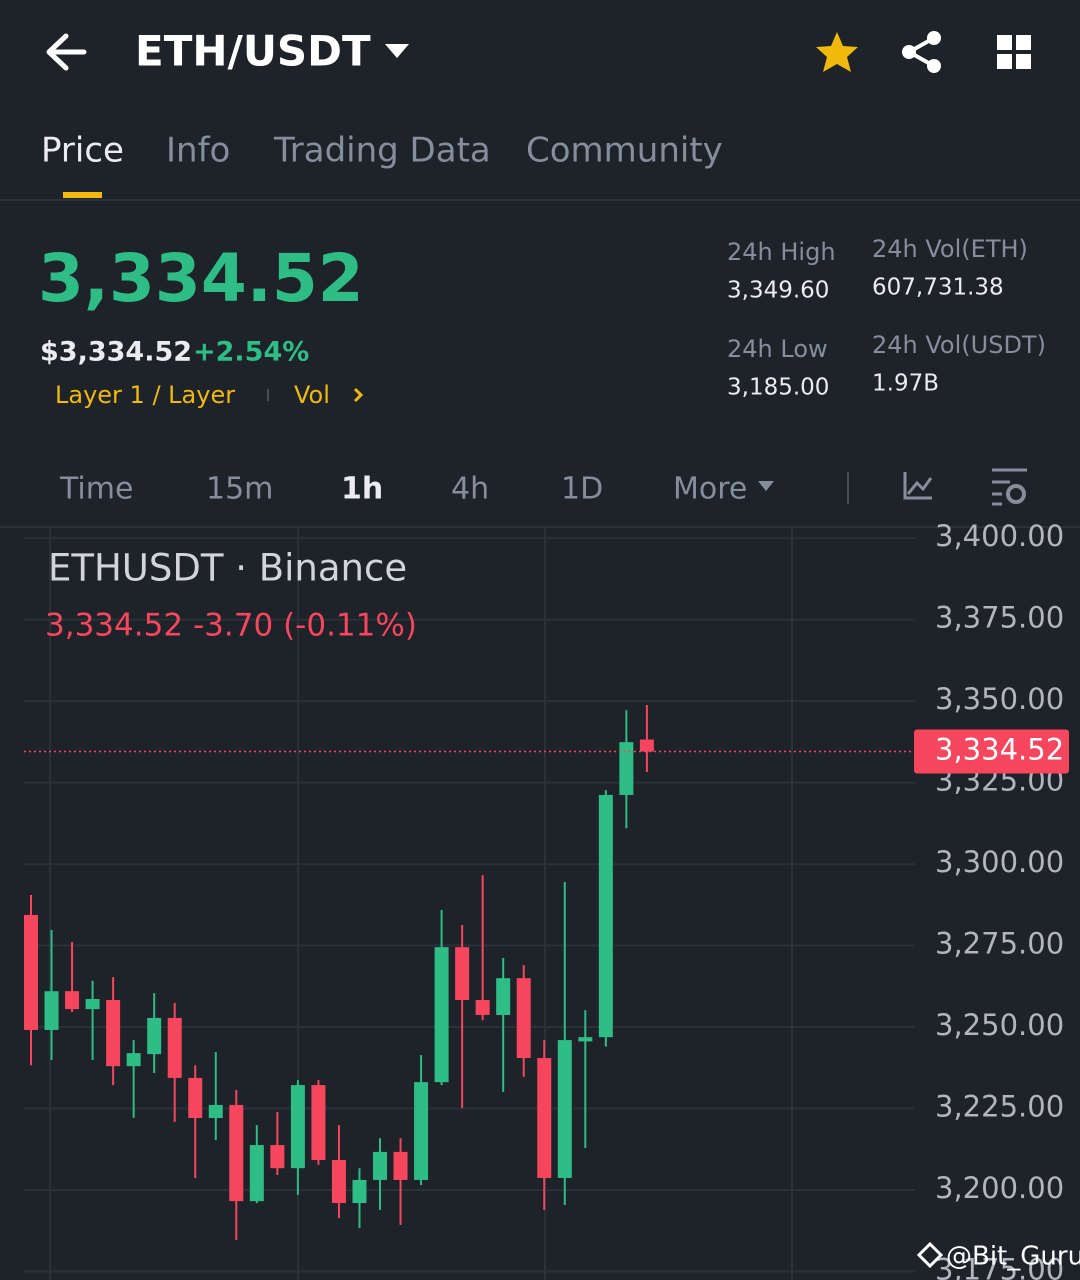 This screenshot has height=1280, width=1080. I want to click on settings-icon, so click(1009, 487).